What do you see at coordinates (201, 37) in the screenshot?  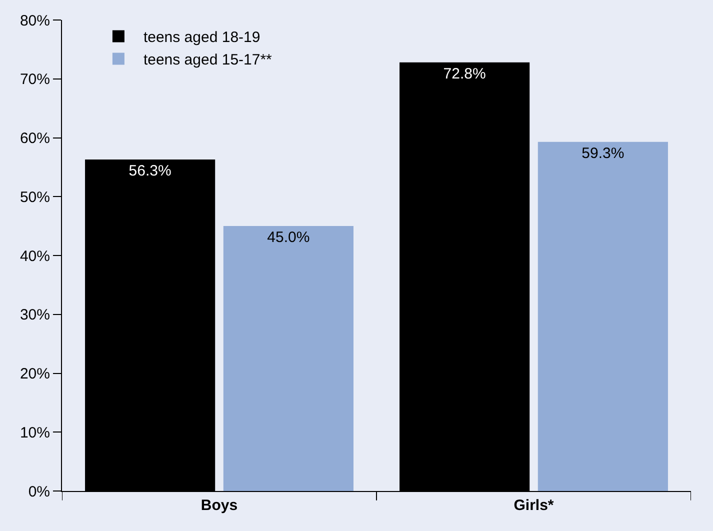 I see `legend-label: teens aged 18-19` at bounding box center [201, 37].